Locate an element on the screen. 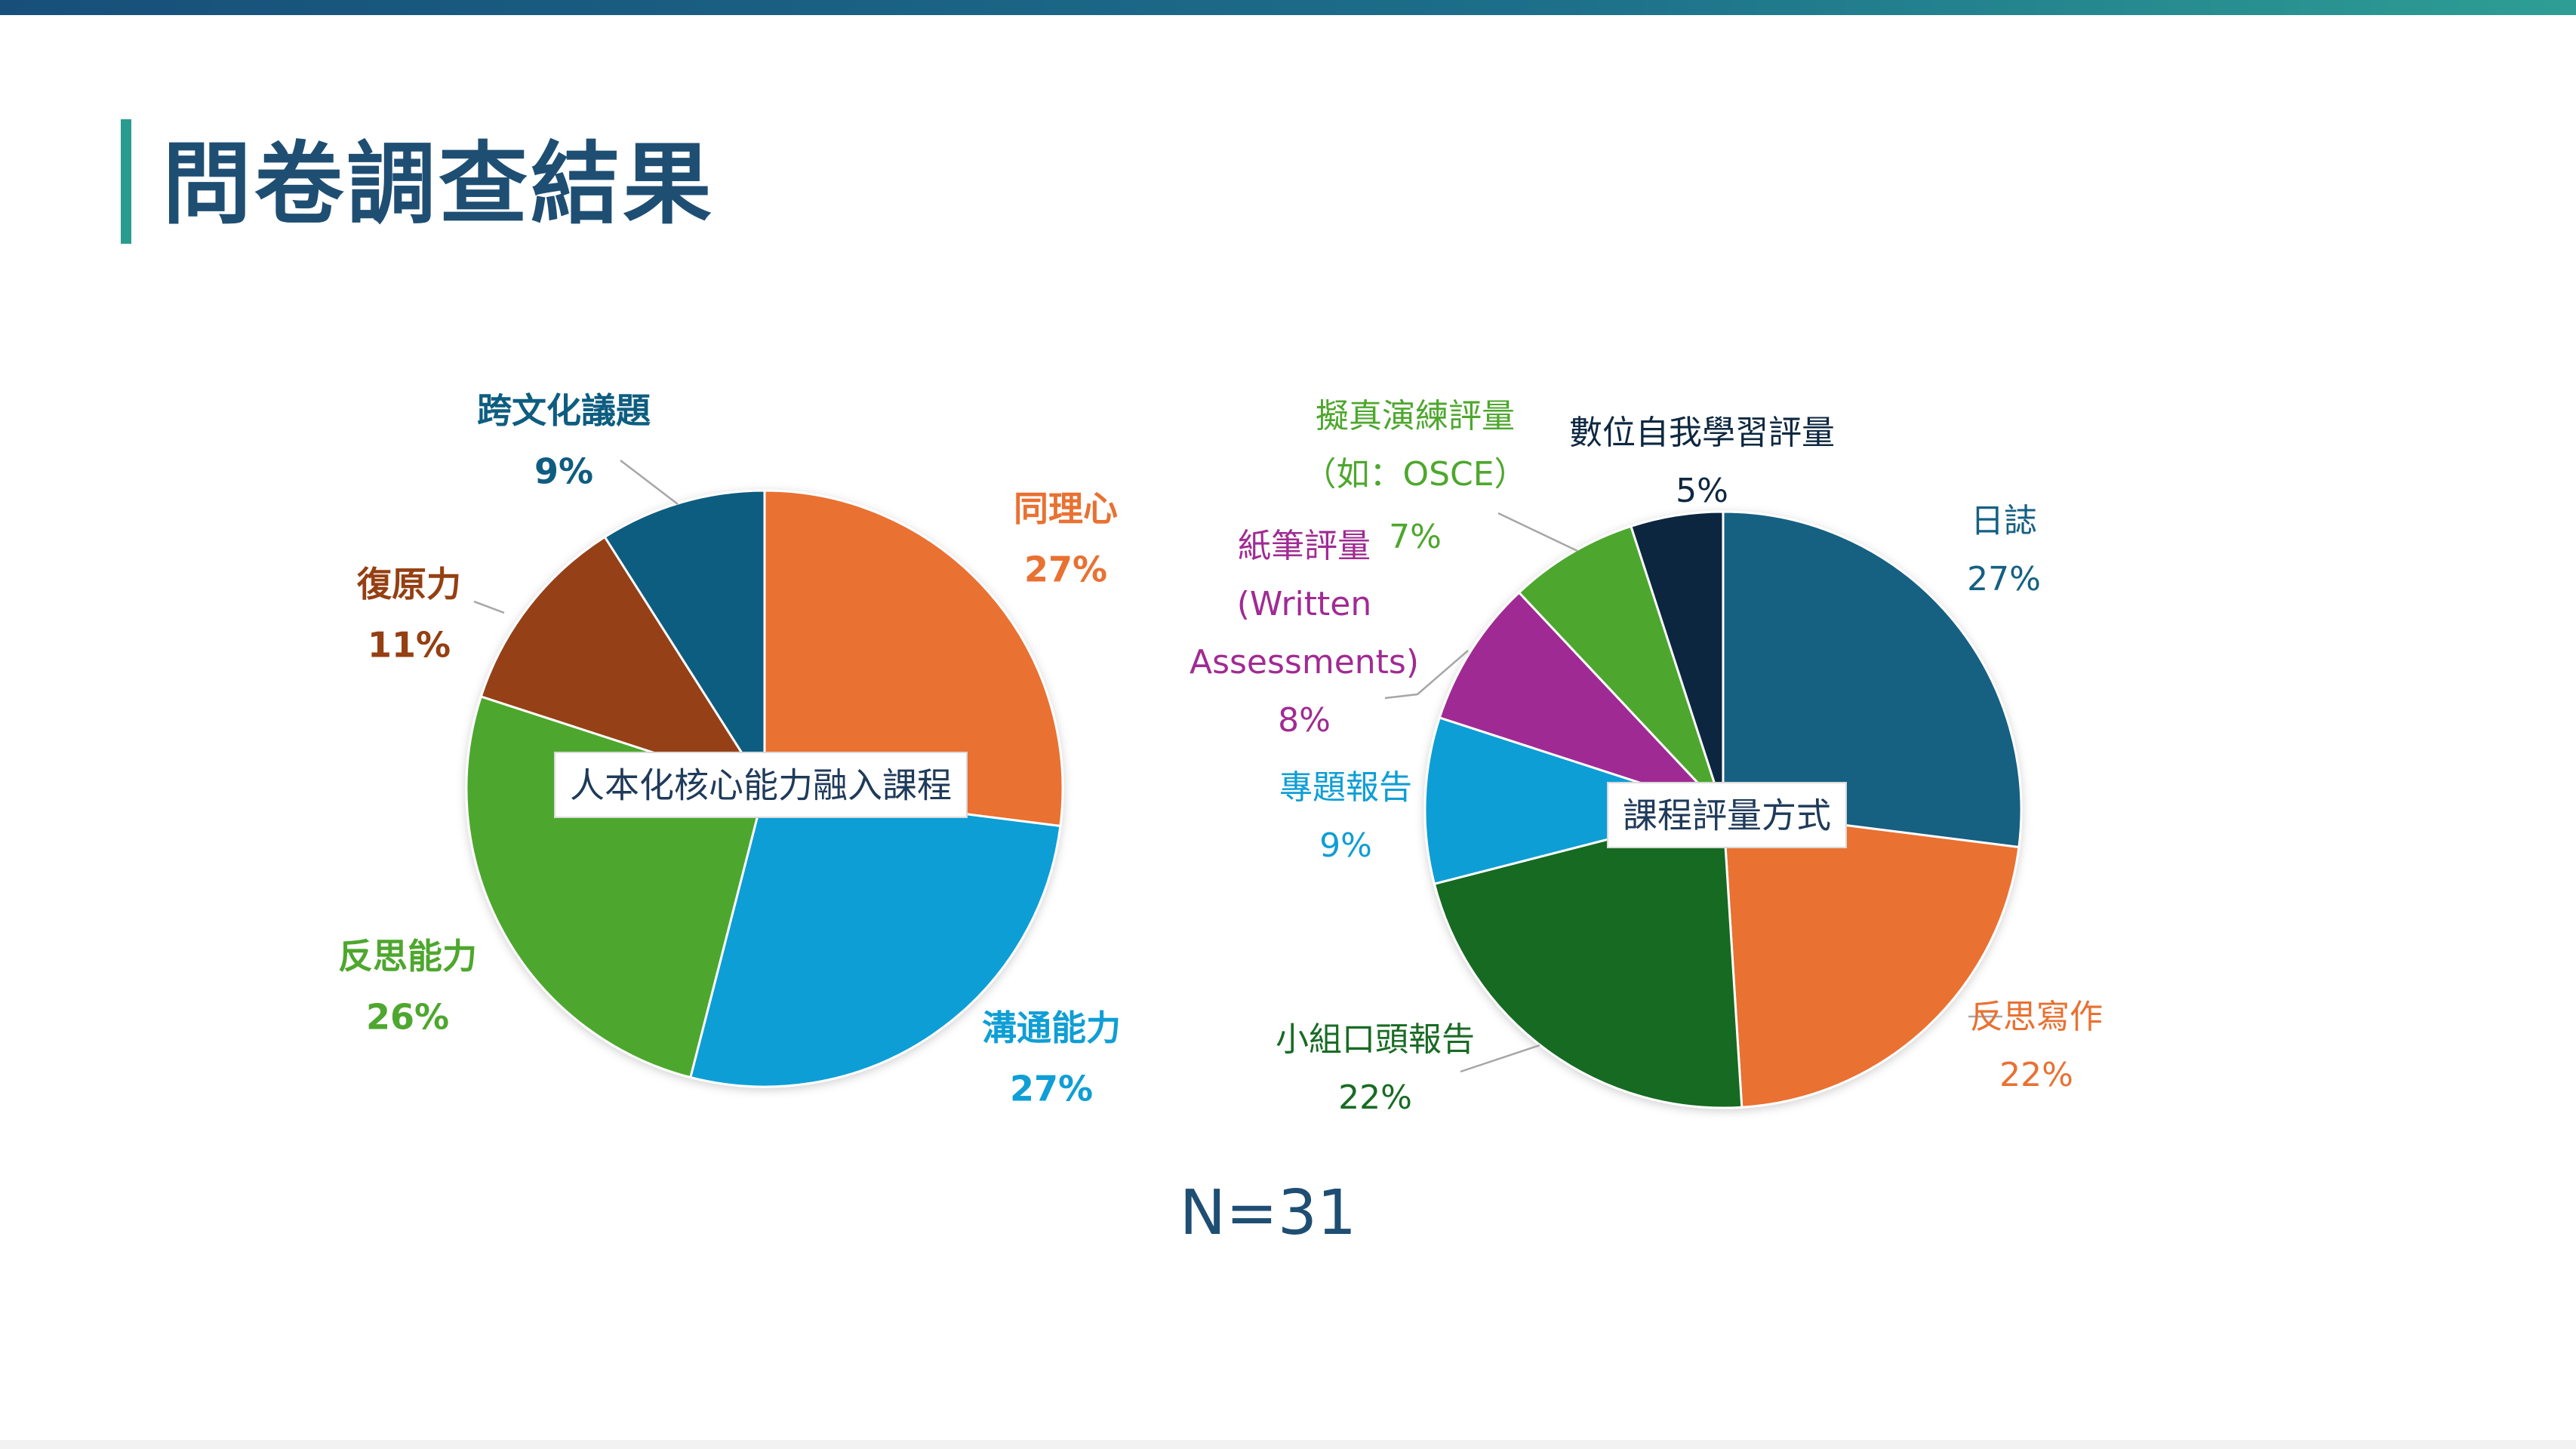 The image size is (2576, 1449). slice-percent-label: 26% is located at coordinates (407, 1017).